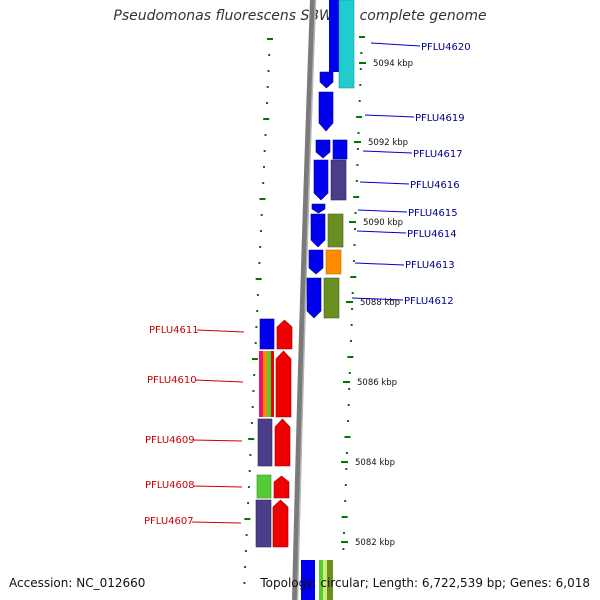  What do you see at coordinates (326, 80) in the screenshot?
I see `gene-arrow-PFLU4620` at bounding box center [326, 80].